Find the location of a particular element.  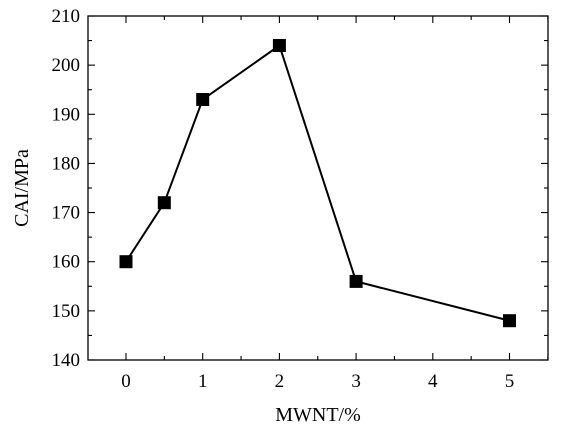

x-tick-label: 1 is located at coordinates (203, 381).